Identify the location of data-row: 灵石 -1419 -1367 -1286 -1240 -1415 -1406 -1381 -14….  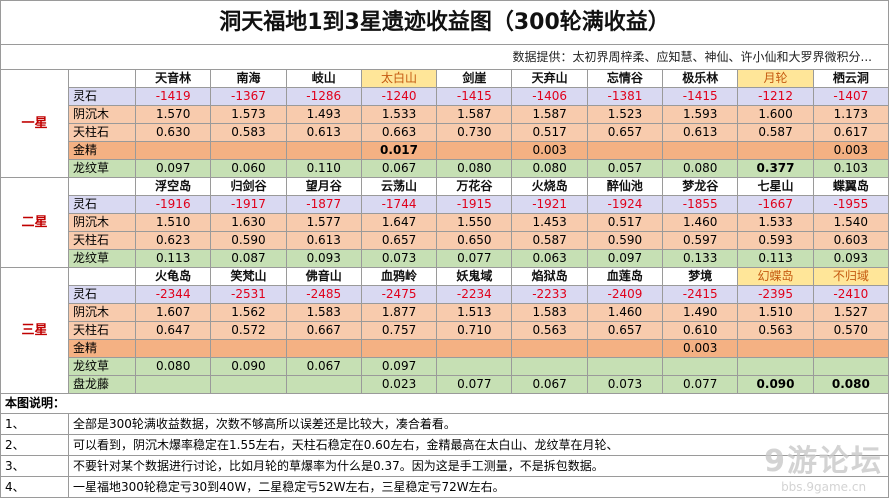
(444, 96).